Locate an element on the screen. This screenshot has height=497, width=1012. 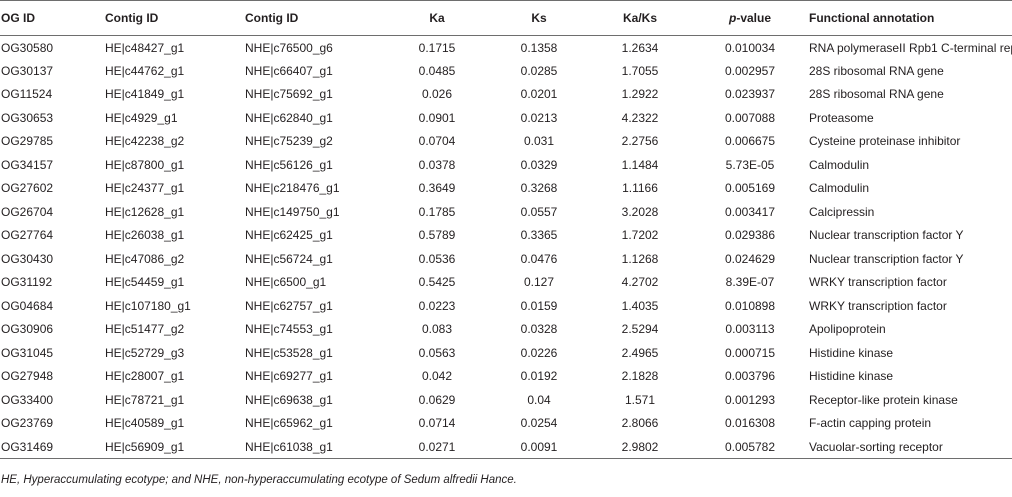
cell-ks: 0.0329 is located at coordinates (539, 164).